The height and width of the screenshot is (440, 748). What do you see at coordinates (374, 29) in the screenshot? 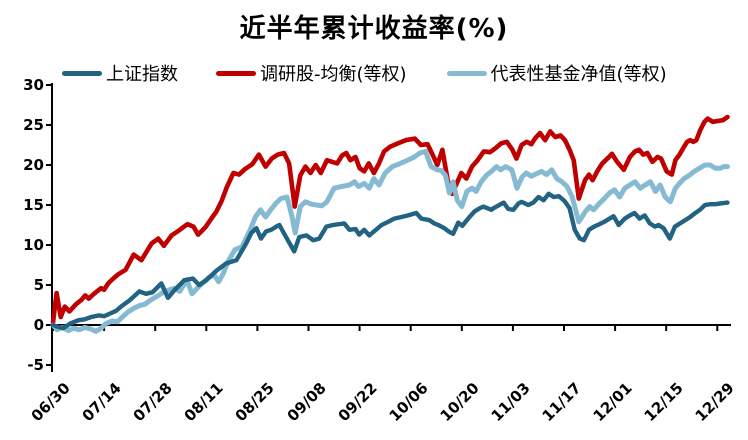
I see `chart-title: 近半年累计收益率(%)` at bounding box center [374, 29].